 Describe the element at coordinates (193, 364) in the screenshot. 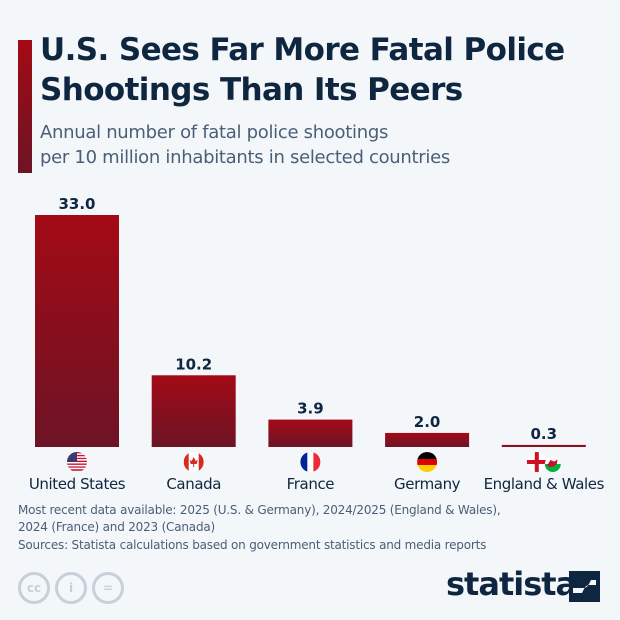

I see `data-label: 10.2` at that location.